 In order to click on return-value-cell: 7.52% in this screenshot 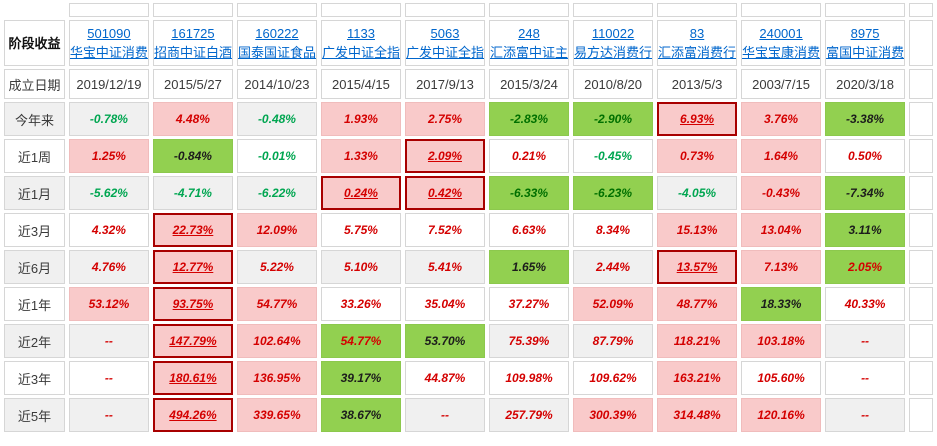, I will do `click(444, 230)`.